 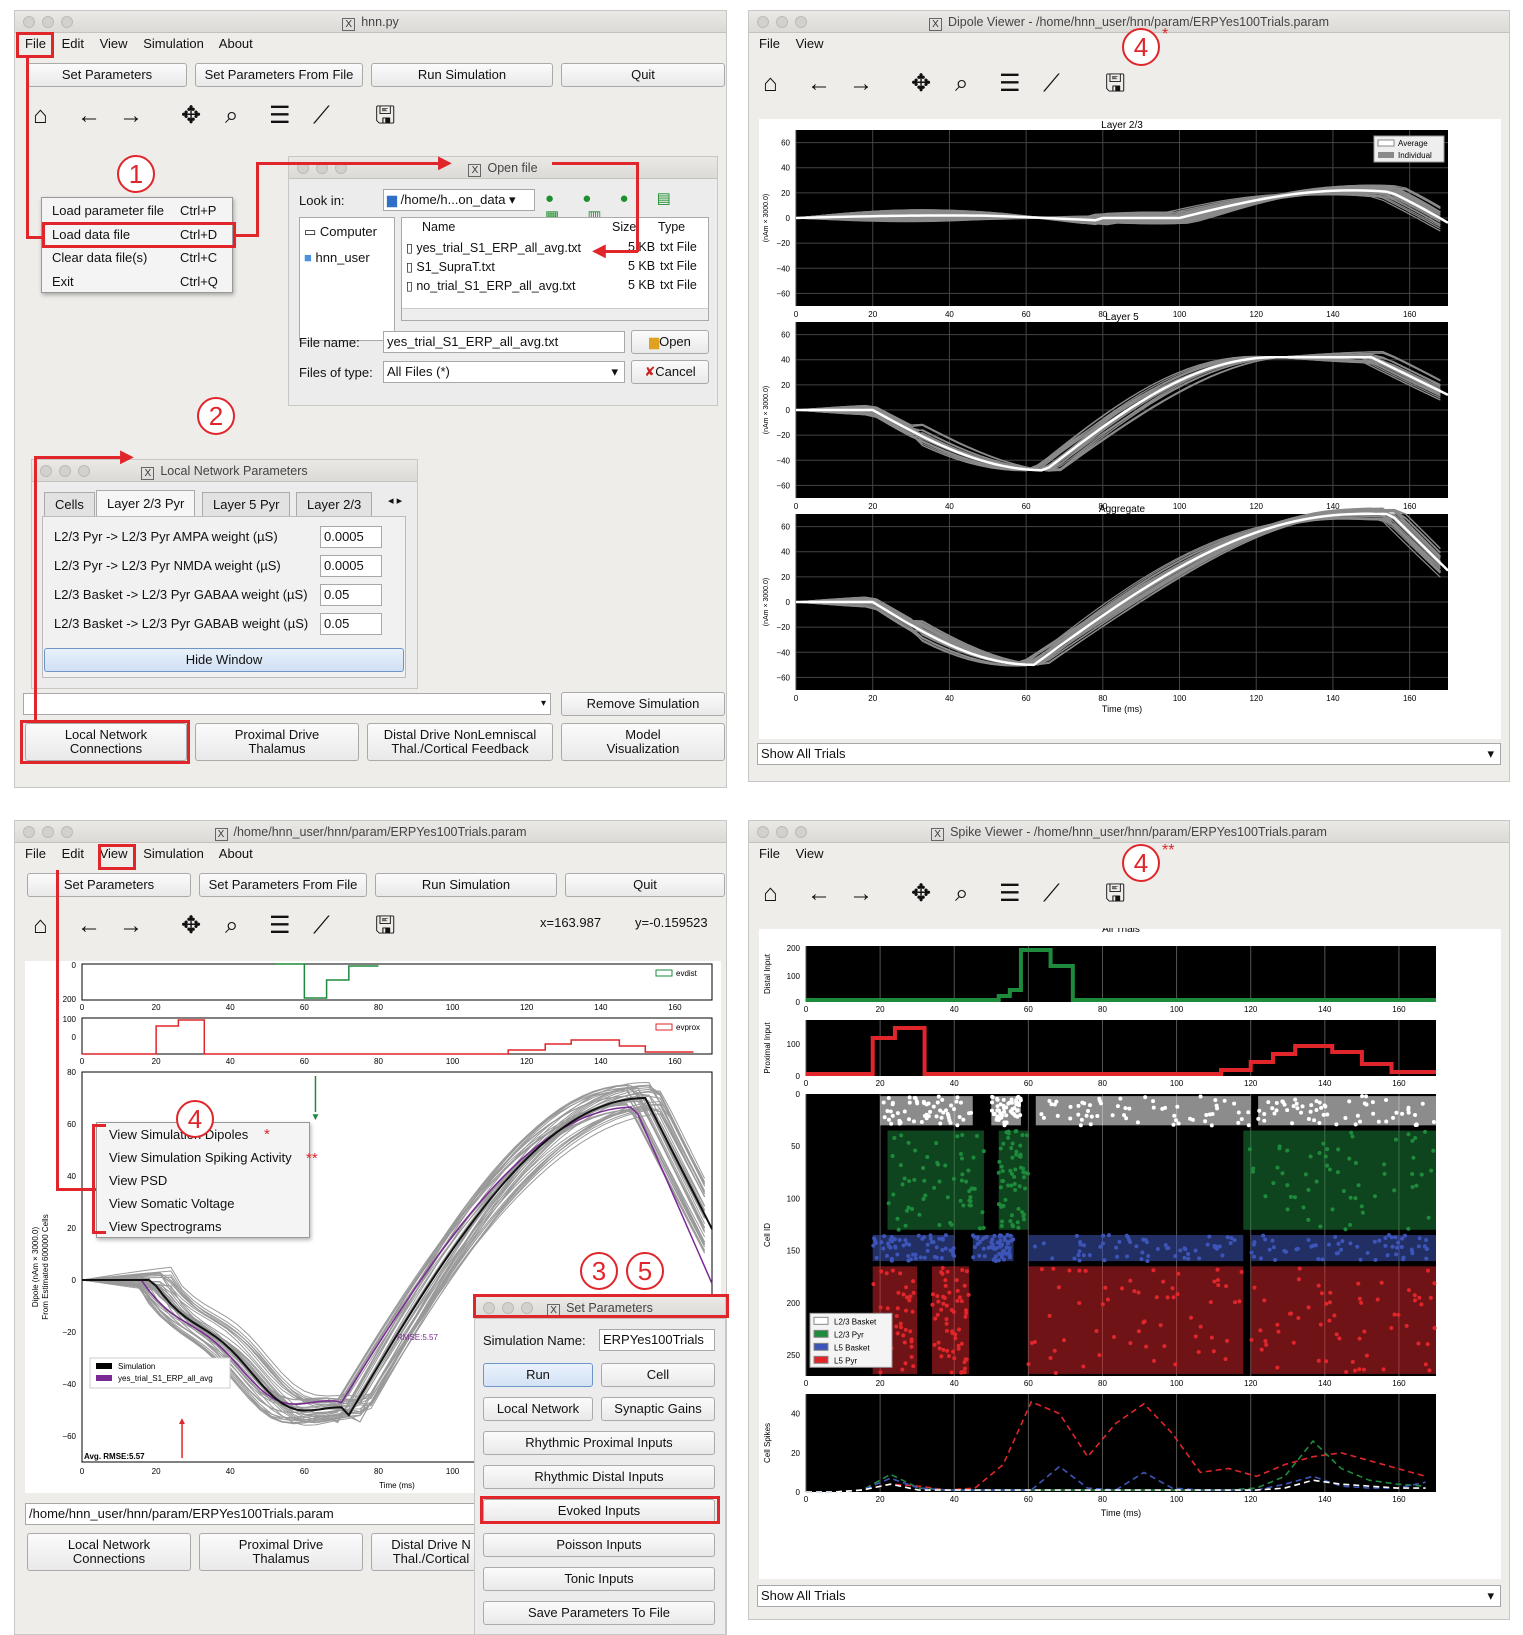 What do you see at coordinates (658, 1409) in the screenshot?
I see `synaptic-gains-button: Synaptic Gains` at bounding box center [658, 1409].